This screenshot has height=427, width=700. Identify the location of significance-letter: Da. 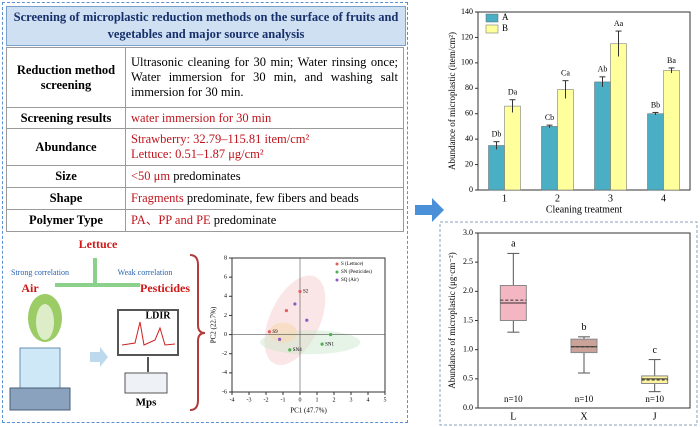
(513, 92).